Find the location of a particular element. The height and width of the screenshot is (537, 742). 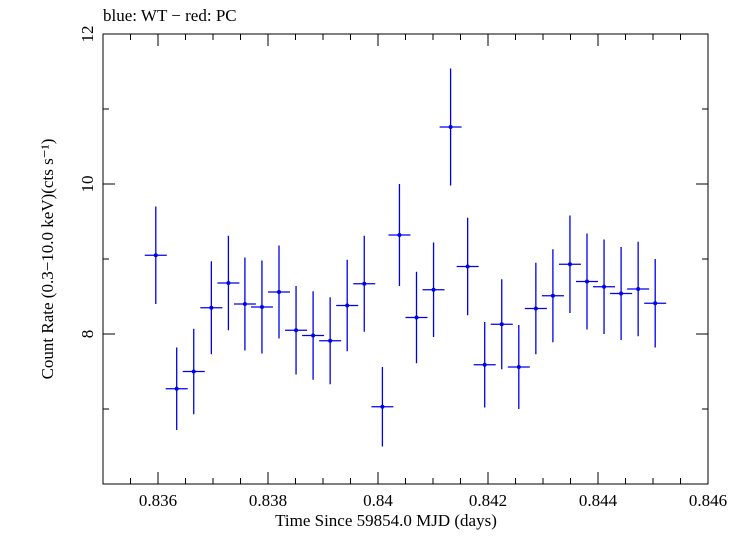

chart-title: blue: WT − red: PC is located at coordinates (170, 15).